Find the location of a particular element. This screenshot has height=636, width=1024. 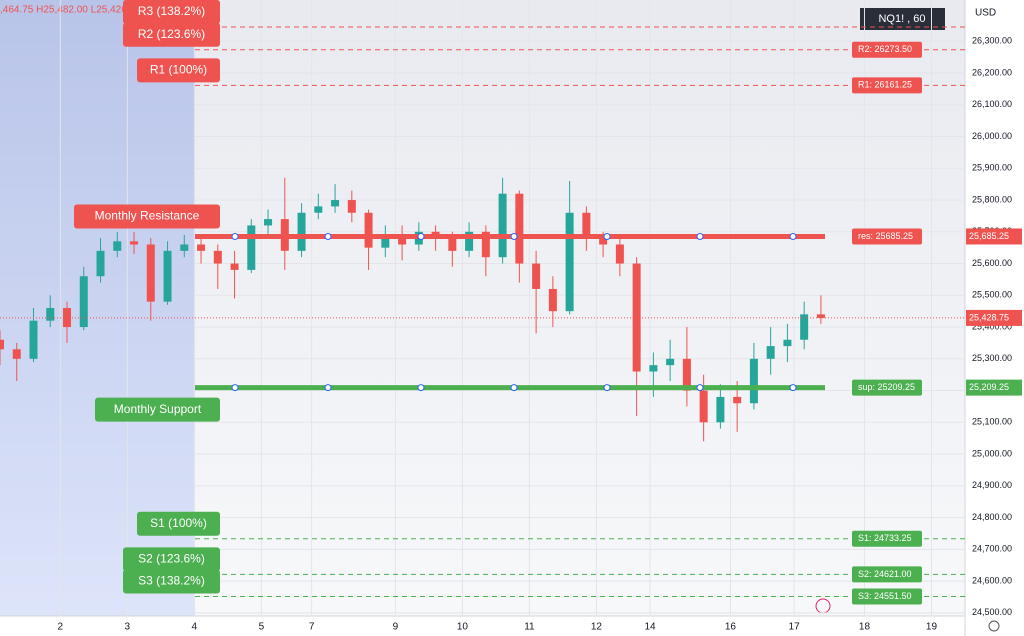

ohlc-text: ,464.75 H25,482.00 L25,426.75 C25,428.75 is located at coordinates (98, 10).